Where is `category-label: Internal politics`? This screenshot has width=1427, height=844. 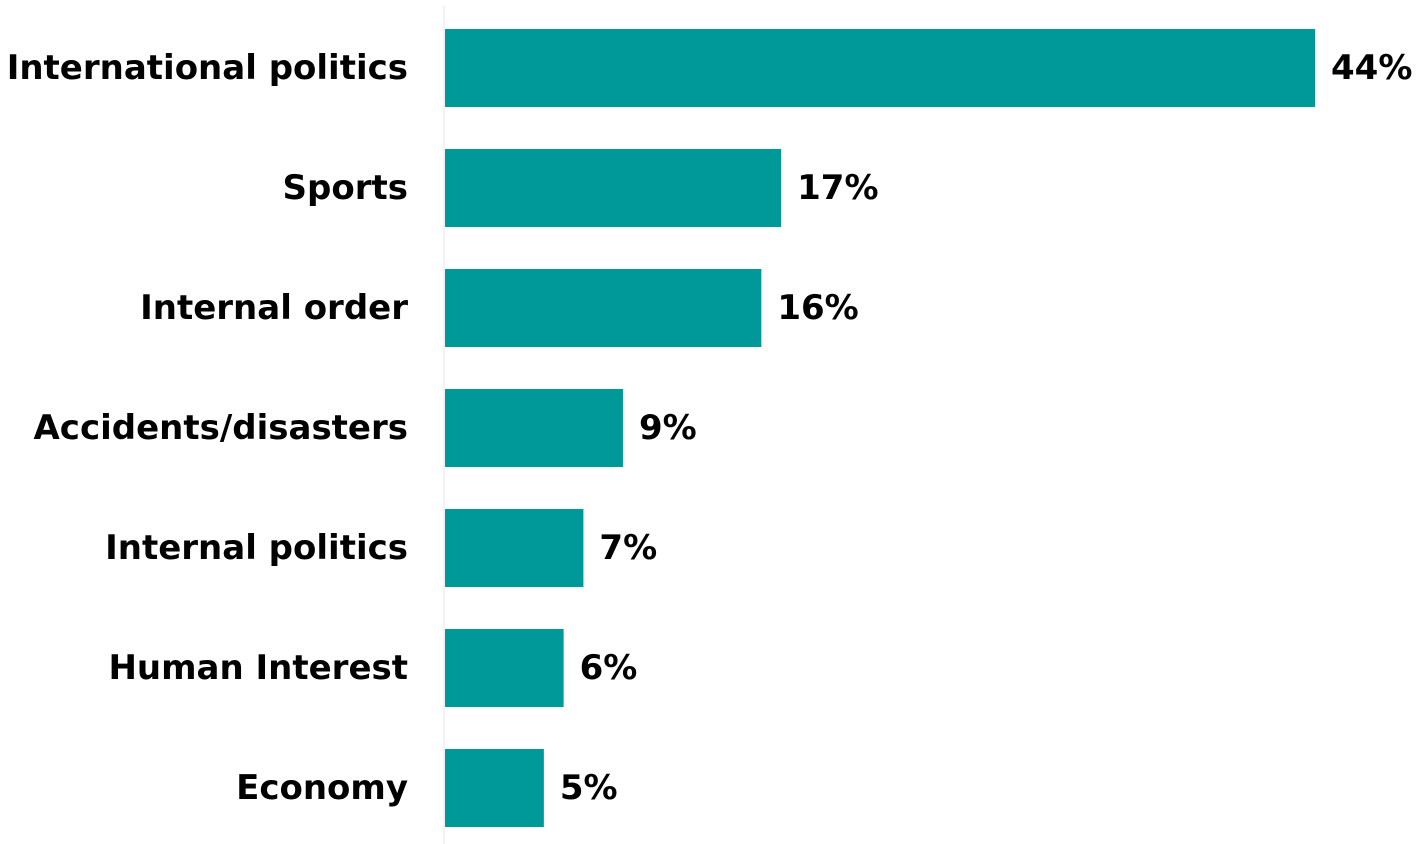 category-label: Internal politics is located at coordinates (256, 548).